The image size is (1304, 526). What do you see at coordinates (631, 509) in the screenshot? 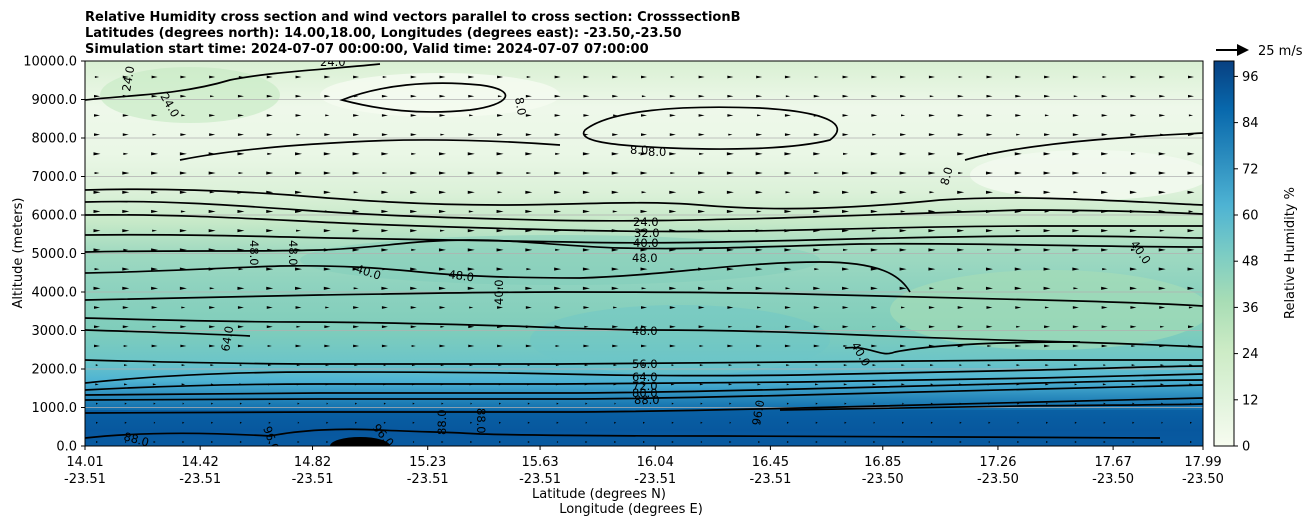
I see `x-axis-label-lon: Longitude (degrees E)` at bounding box center [631, 509].